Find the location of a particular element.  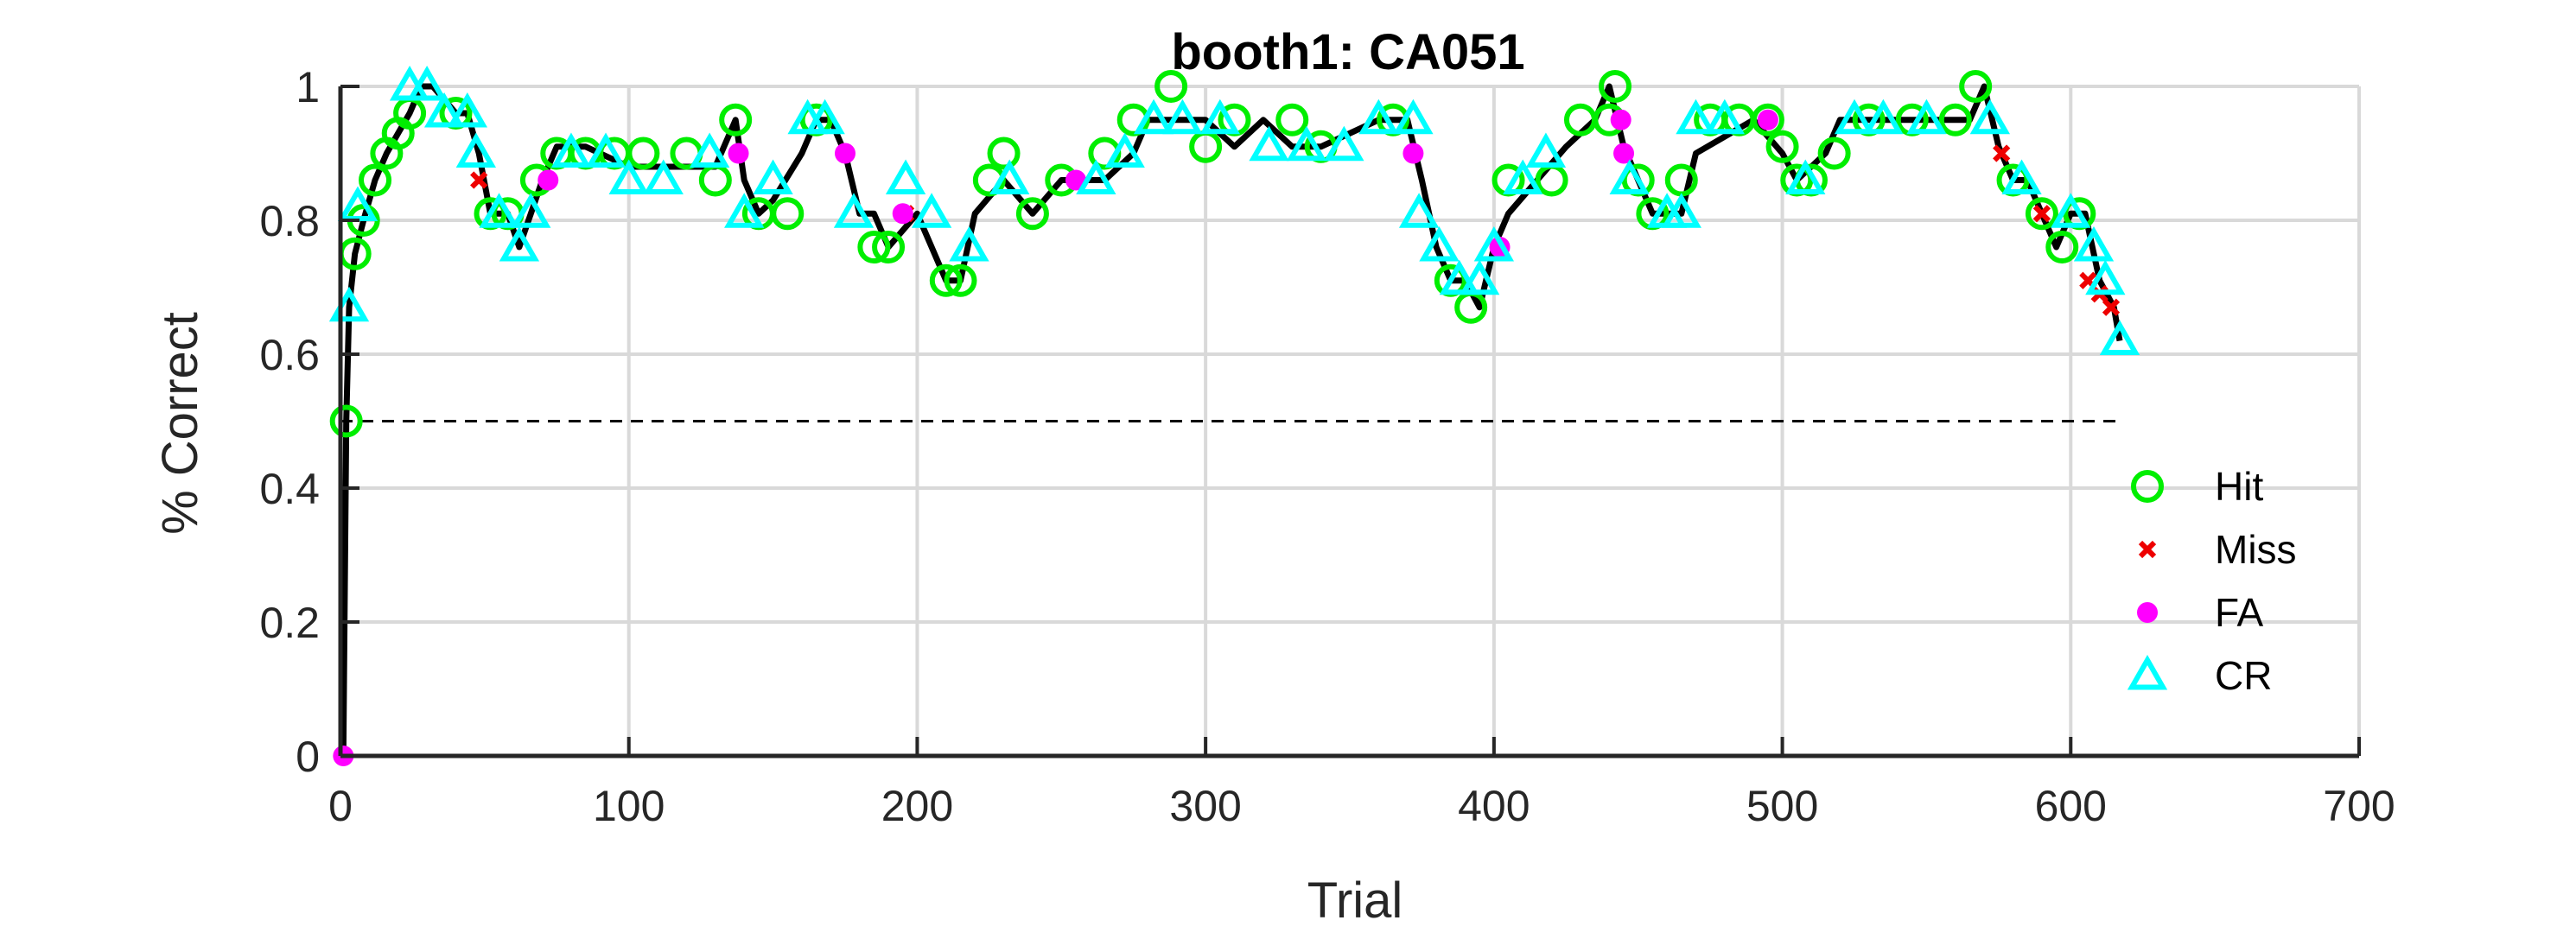

legend-item-hit: Hit is located at coordinates (2197, 486).